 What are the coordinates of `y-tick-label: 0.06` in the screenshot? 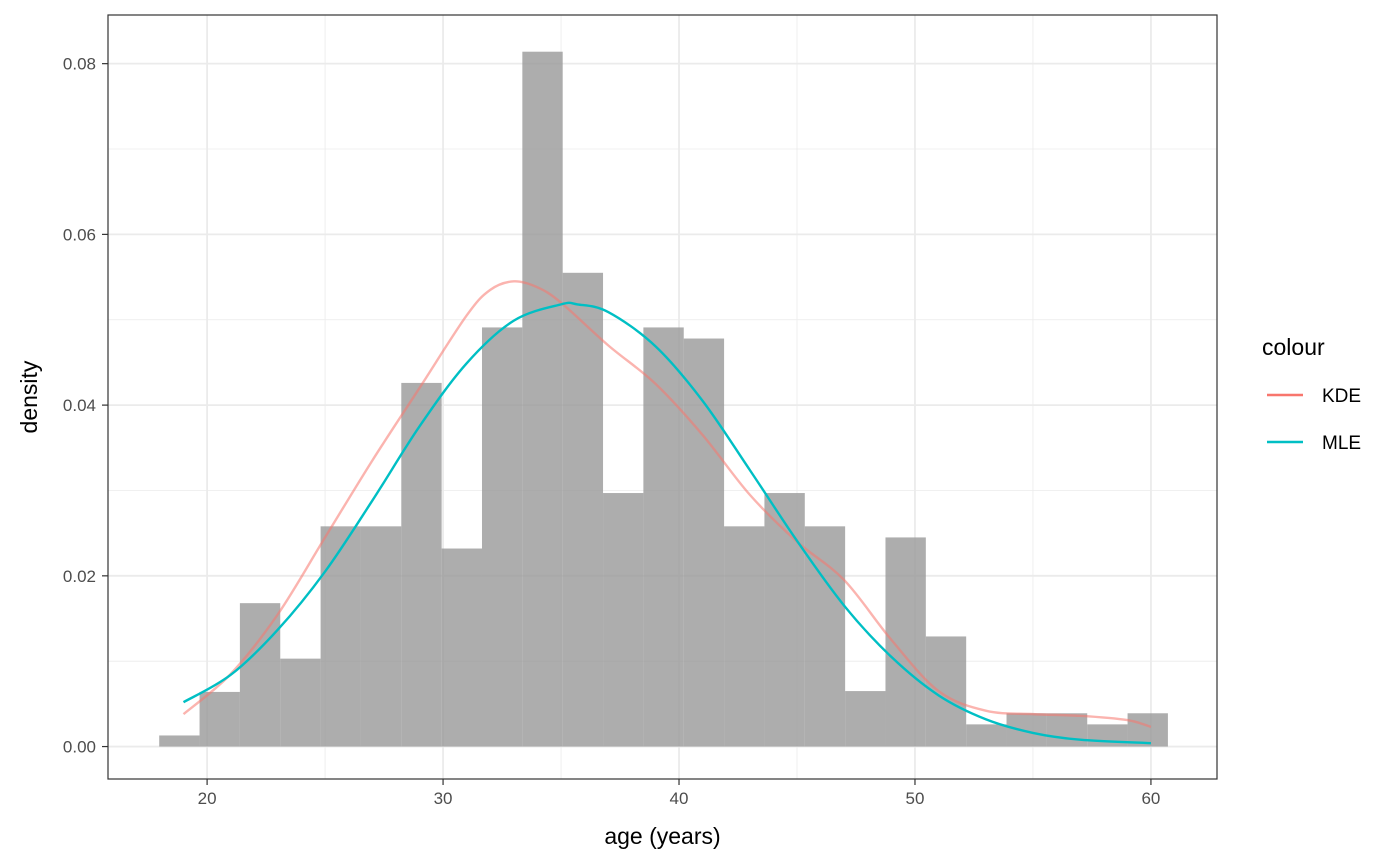 It's located at (79, 234).